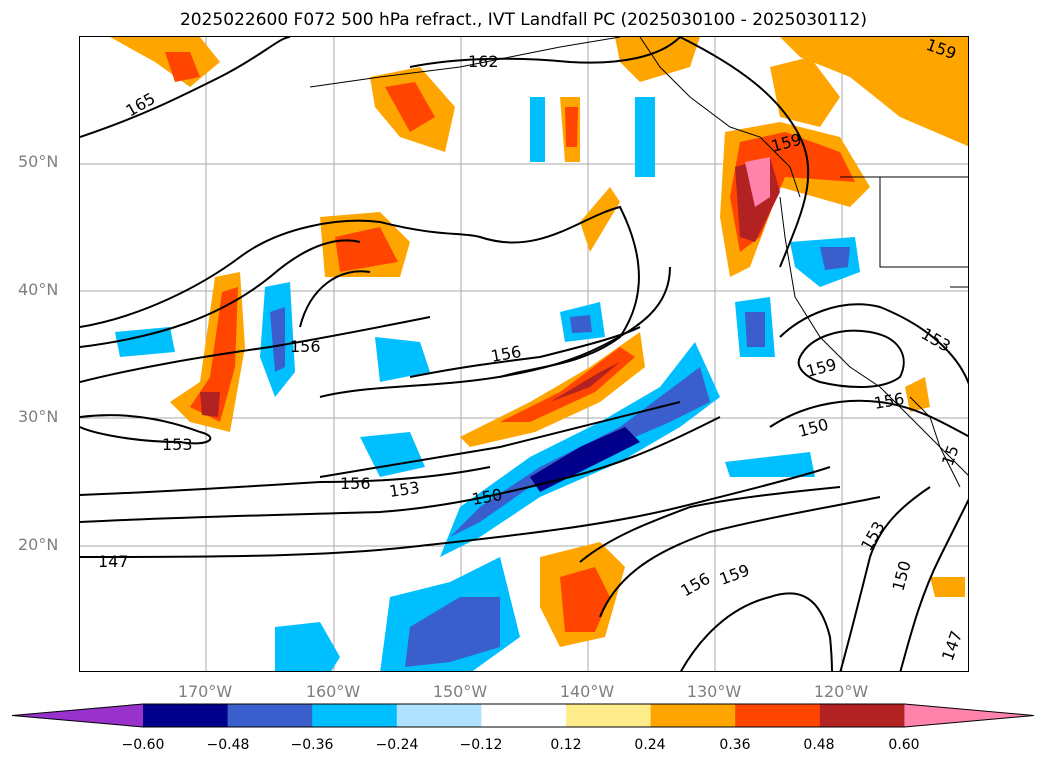 This screenshot has height=765, width=1047. Describe the element at coordinates (714, 691) in the screenshot. I see `lon-label-130w: 130°W` at that location.